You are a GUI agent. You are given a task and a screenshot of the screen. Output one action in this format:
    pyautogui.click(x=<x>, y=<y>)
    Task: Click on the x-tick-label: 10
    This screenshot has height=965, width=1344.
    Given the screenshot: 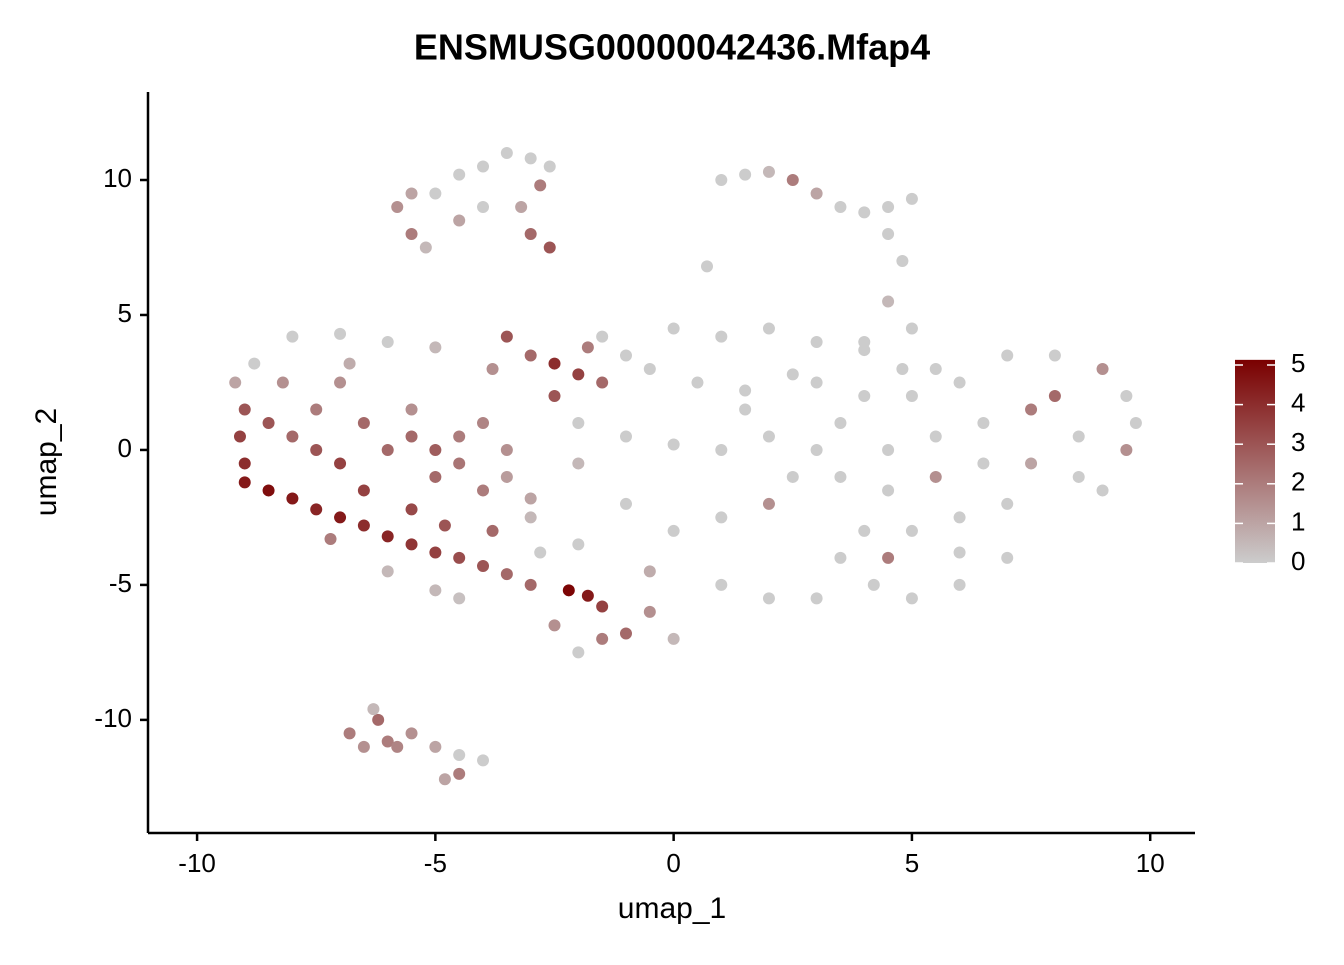 What is the action you would take?
    pyautogui.click(x=1150, y=863)
    